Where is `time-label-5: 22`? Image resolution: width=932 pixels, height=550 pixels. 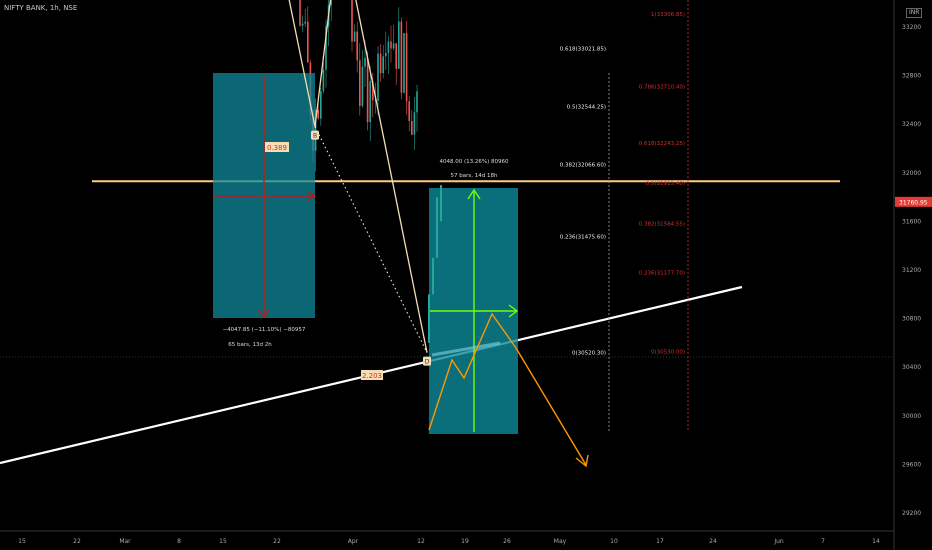
time-label-5: 22 is located at coordinates (277, 541).